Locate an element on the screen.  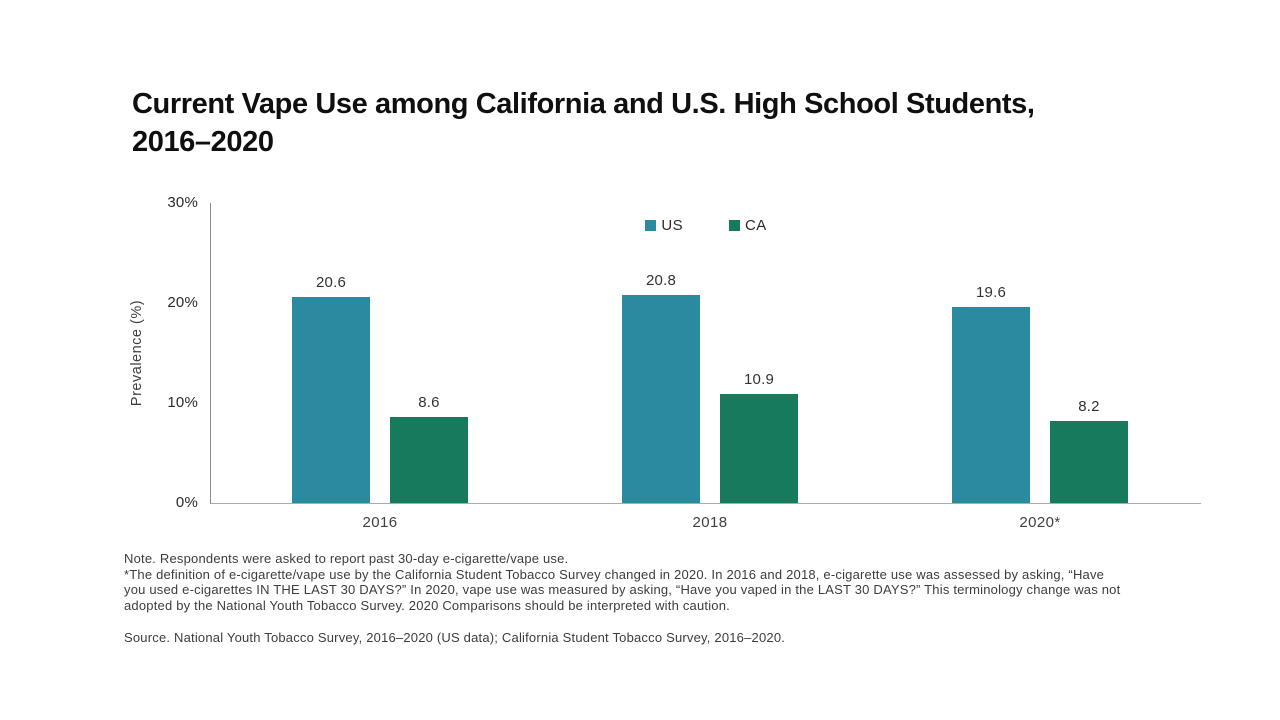
legend-item-us: US is located at coordinates (664, 225).